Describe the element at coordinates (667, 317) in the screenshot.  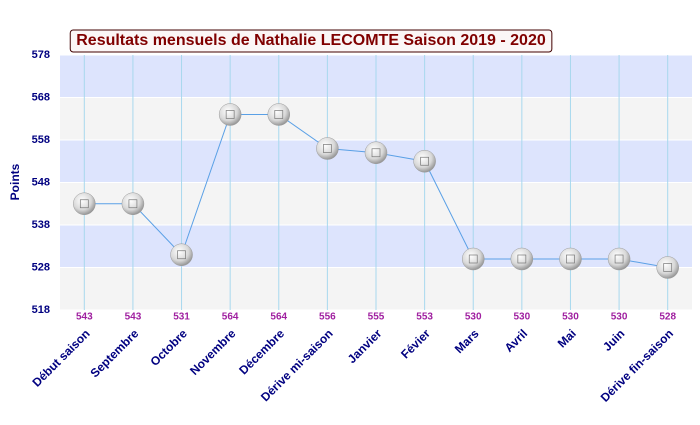
I see `value-label: 528` at that location.